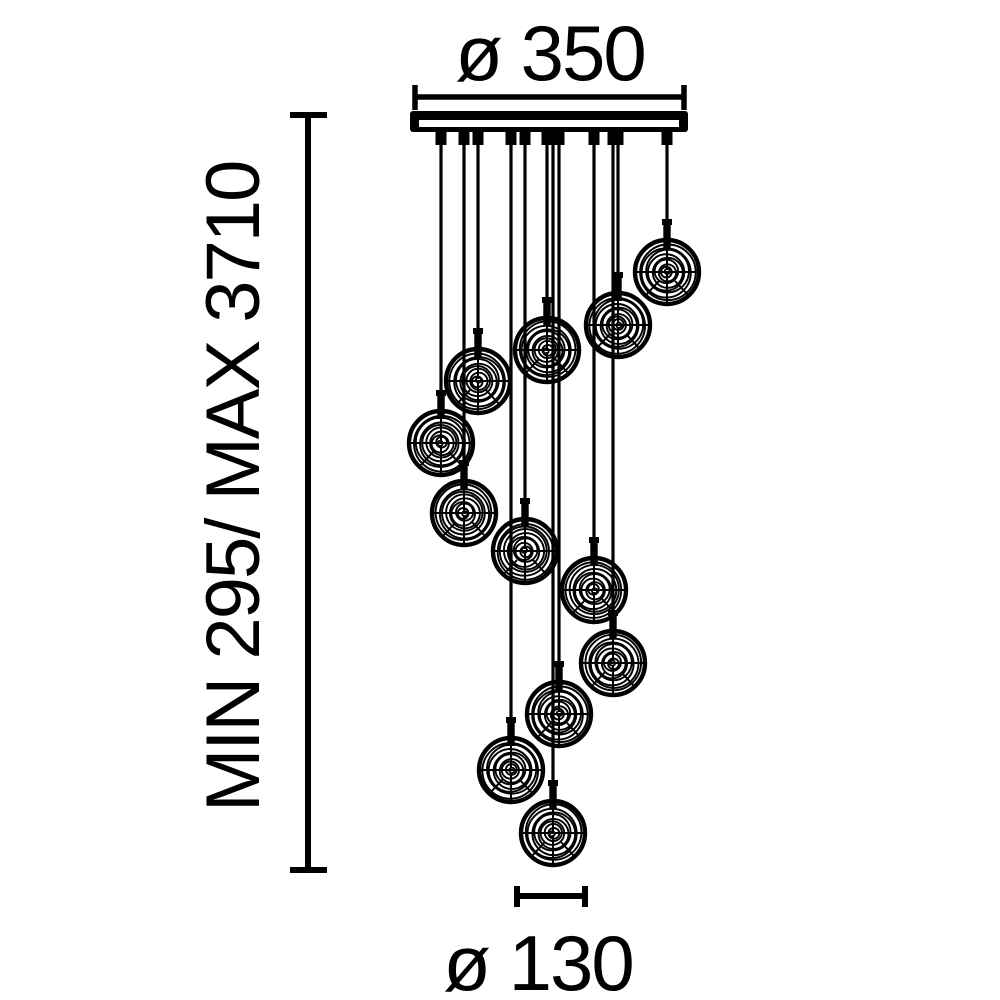  I want to click on height-dimension, so click(308, 492).